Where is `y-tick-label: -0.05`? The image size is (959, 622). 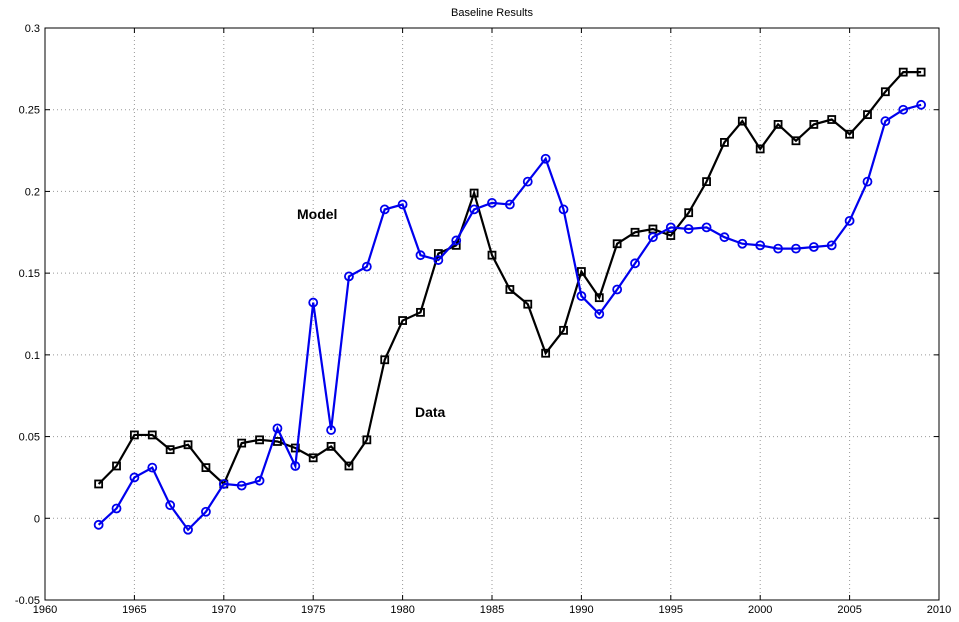 y-tick-label: -0.05 is located at coordinates (27, 601).